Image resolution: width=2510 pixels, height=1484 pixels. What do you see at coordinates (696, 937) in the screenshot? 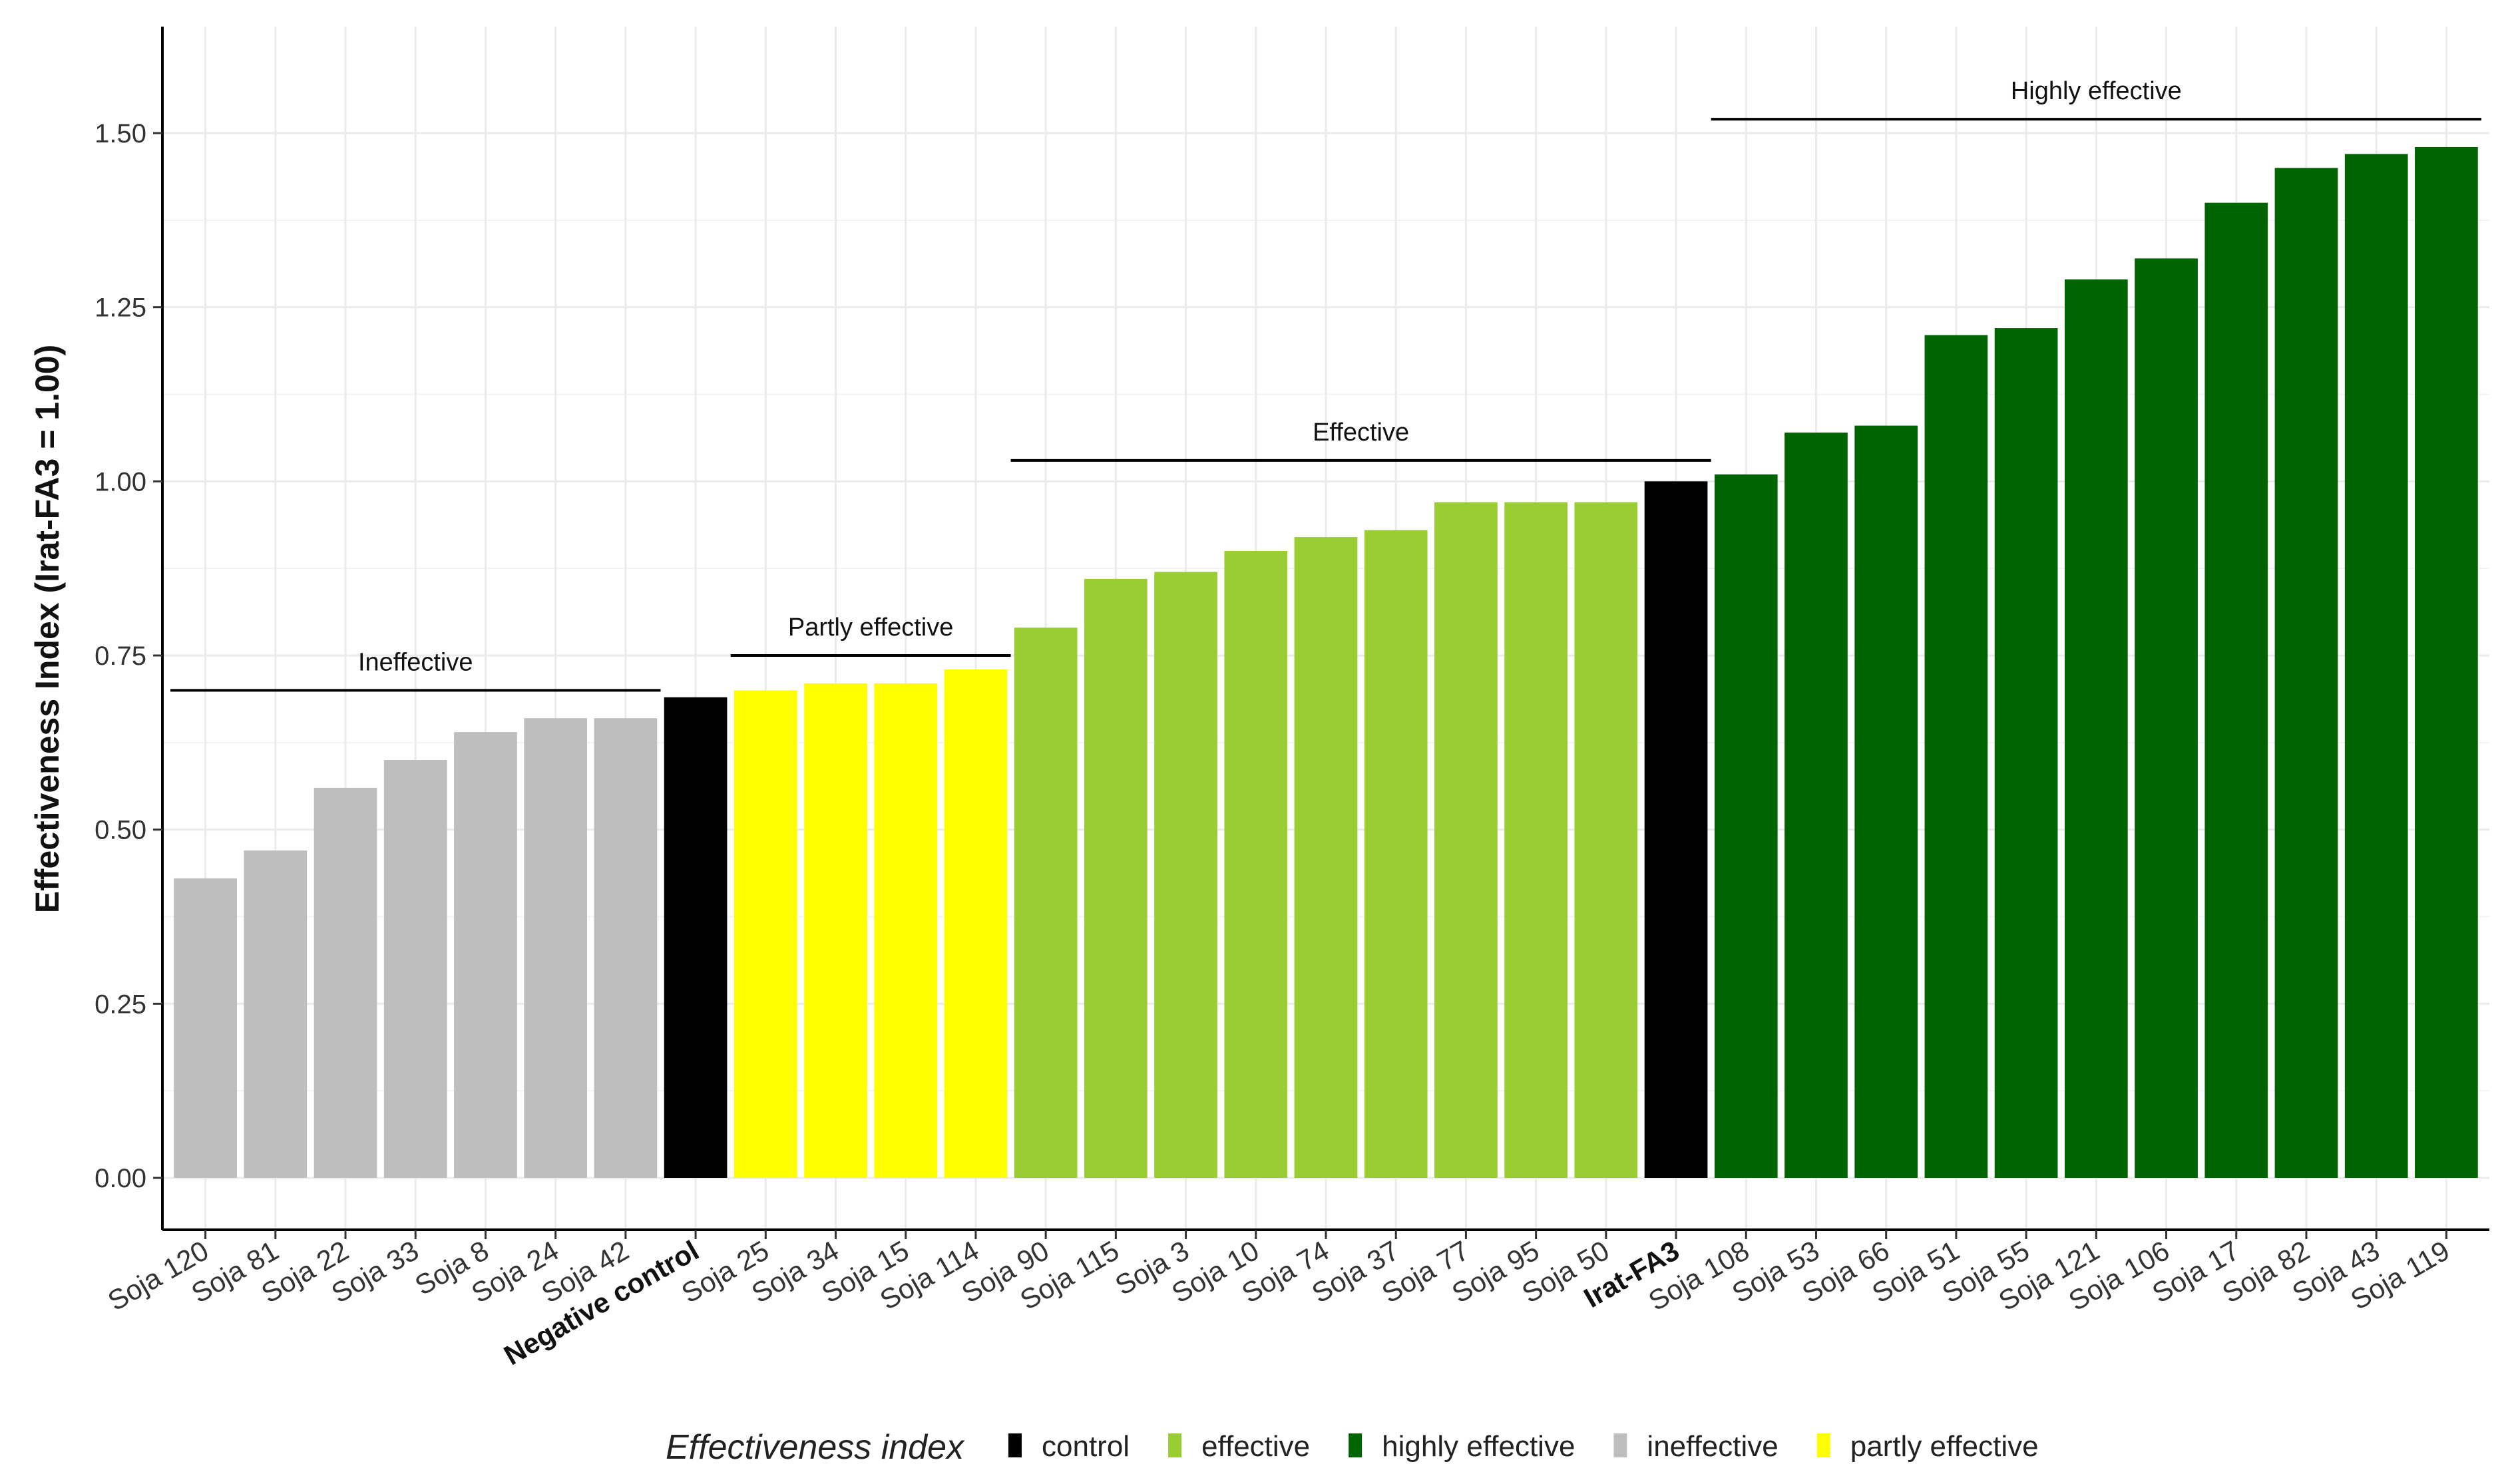
I see `bar-negative-control` at bounding box center [696, 937].